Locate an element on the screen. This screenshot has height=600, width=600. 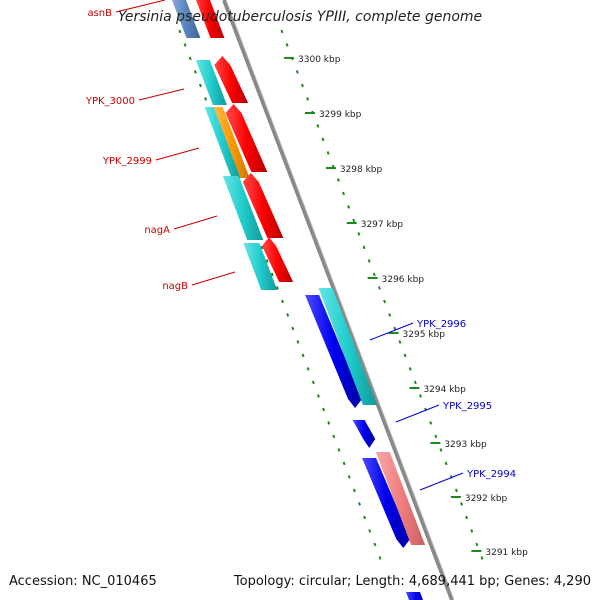
gene-naga-cog is located at coordinates (243, 208).